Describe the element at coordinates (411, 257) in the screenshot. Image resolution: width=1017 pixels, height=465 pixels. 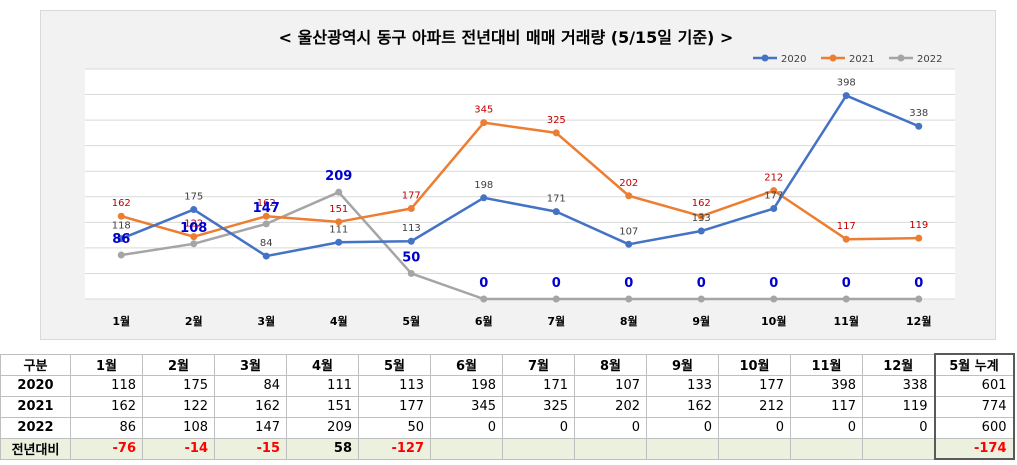
I see `data-label: 50` at that location.